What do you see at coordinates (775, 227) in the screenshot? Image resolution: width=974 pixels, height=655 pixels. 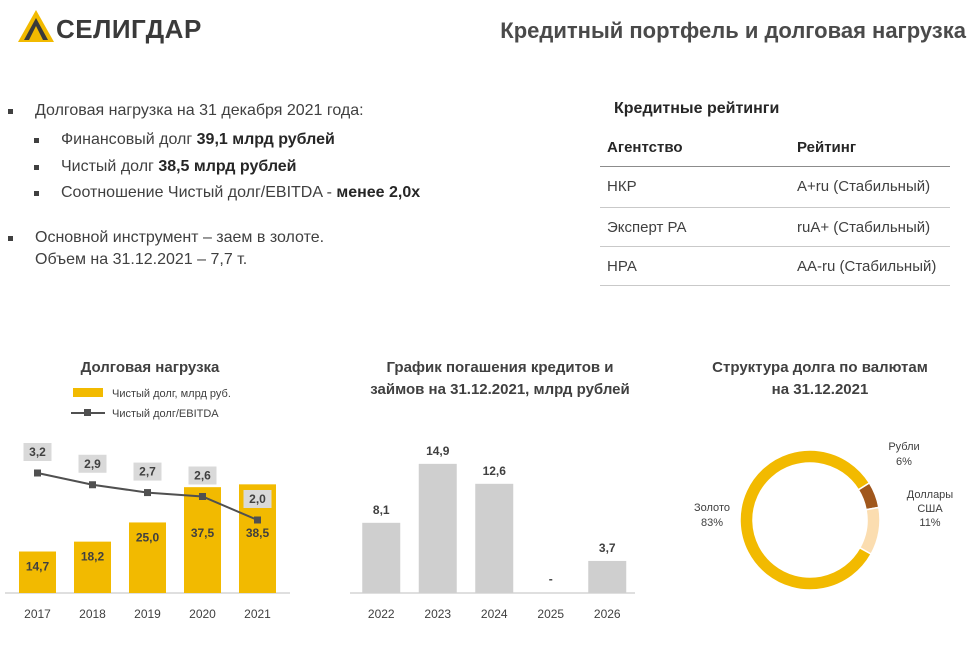 I see `table-row: Эксперт РА ruA+ (Стабильный)` at bounding box center [775, 227].